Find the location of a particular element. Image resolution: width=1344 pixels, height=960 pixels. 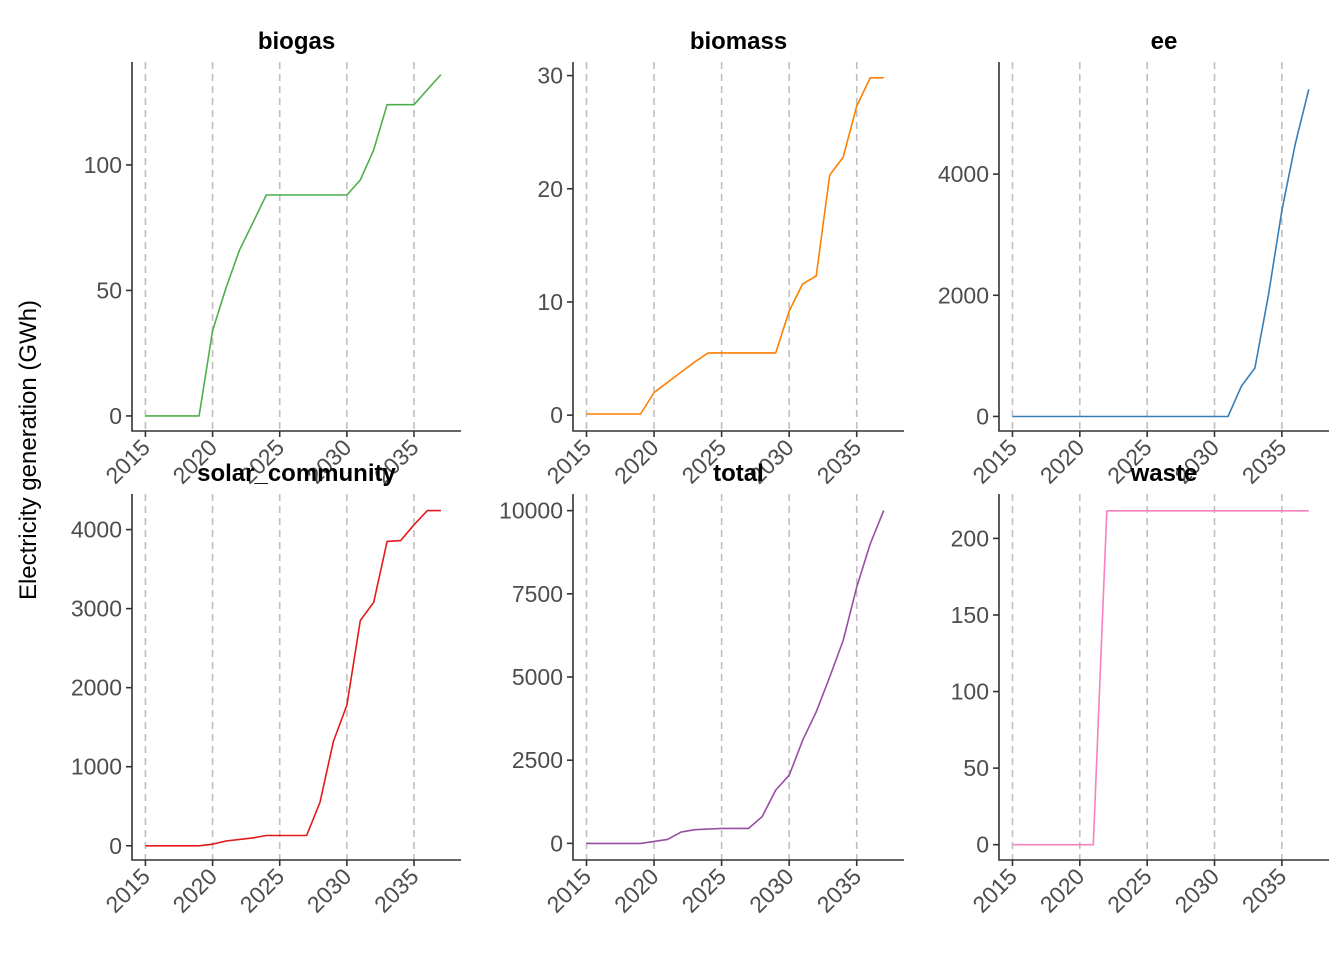

y-tick-label: 10 is located at coordinates (550, 302).